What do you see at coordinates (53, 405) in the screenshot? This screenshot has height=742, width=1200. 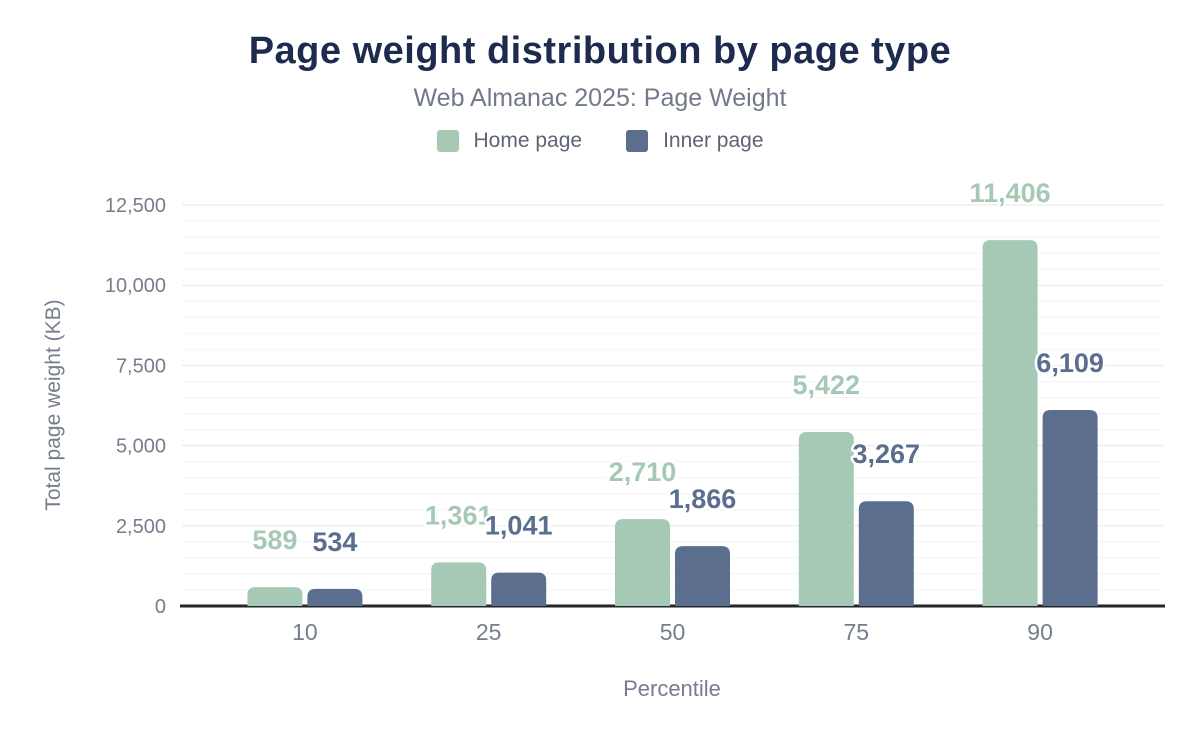 I see `y-axis-title: Total page weight (KB)` at bounding box center [53, 405].